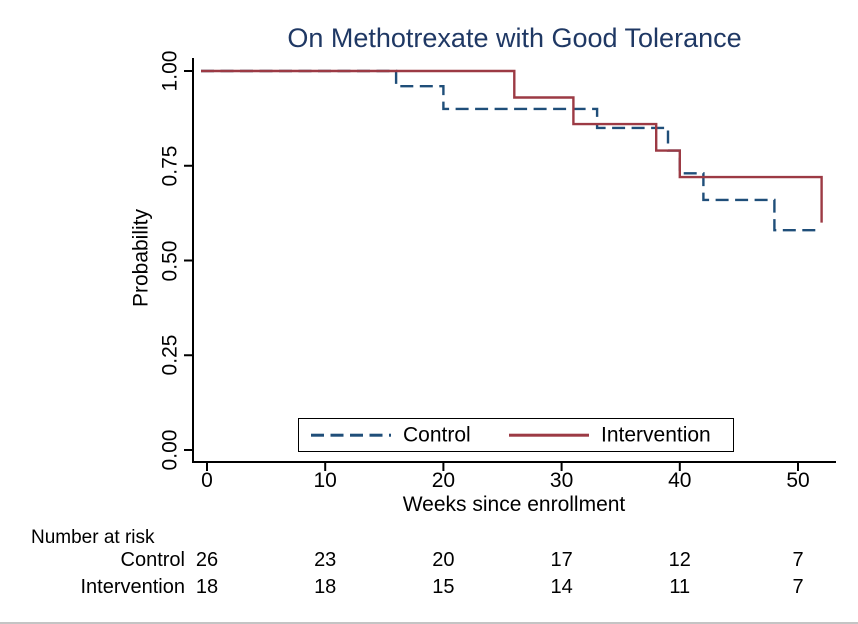  What do you see at coordinates (443, 560) in the screenshot?
I see `risk-count: 20` at bounding box center [443, 560].